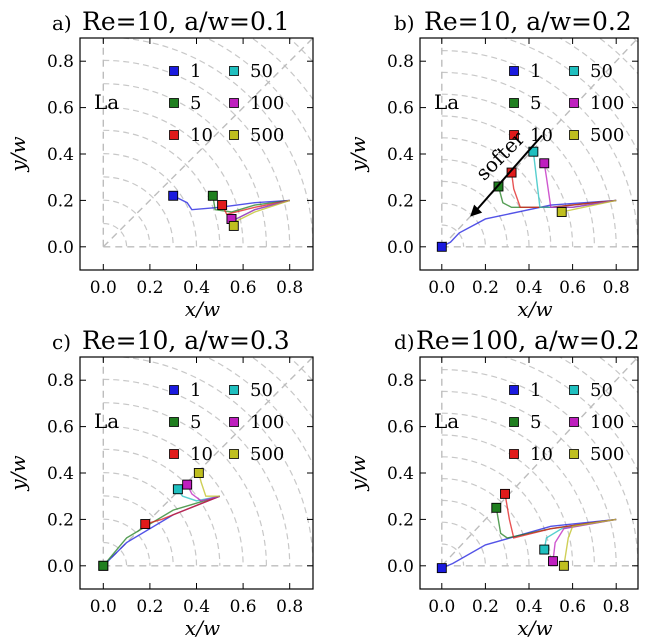  What do you see at coordinates (500, 155) in the screenshot?
I see `annotation-label: softer` at bounding box center [500, 155].